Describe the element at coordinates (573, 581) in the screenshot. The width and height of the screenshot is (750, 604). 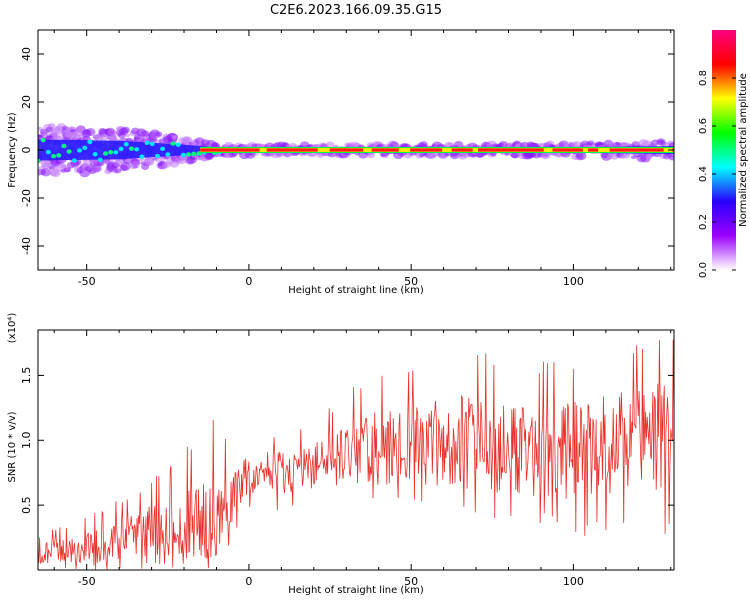
I see `snr-x-tick-label: 100` at that location.